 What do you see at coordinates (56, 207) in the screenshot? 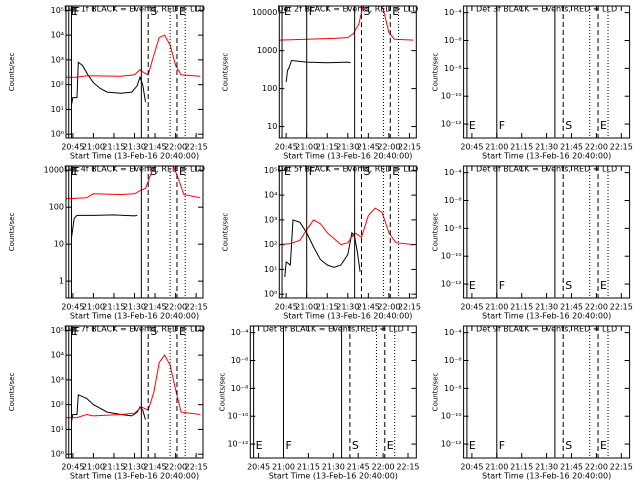
I see `y-tick-label: 100` at bounding box center [56, 207].